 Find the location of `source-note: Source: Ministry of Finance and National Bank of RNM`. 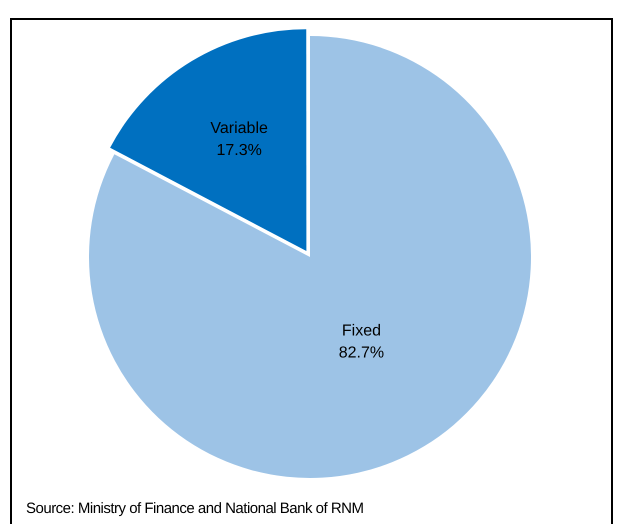

source-note: Source: Ministry of Finance and National Bank of RNM is located at coordinates (195, 508).